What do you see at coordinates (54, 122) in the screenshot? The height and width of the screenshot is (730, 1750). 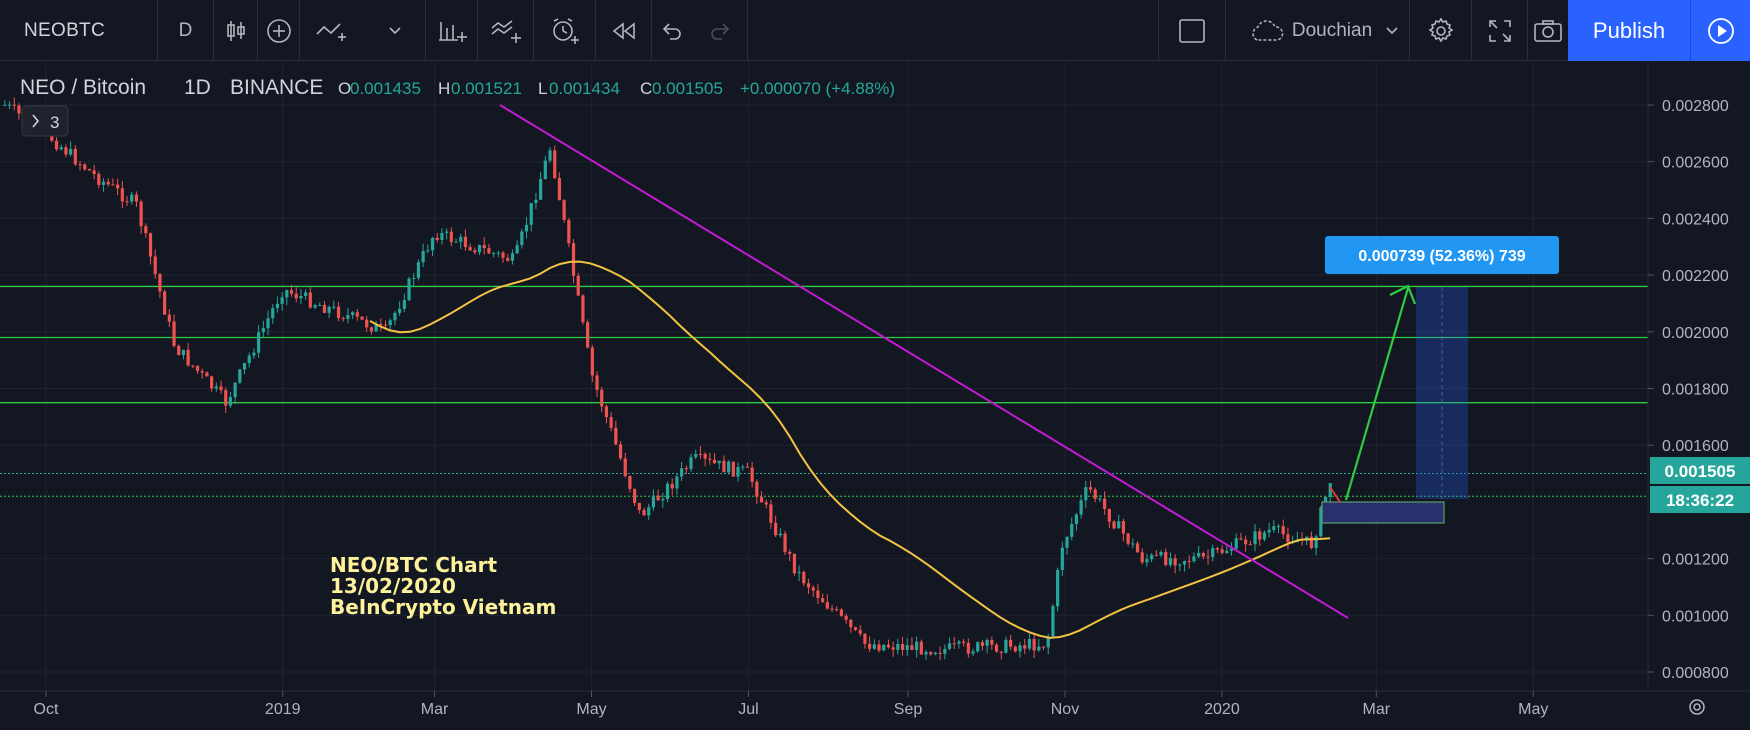 I see `collapsed-count: 3` at bounding box center [54, 122].